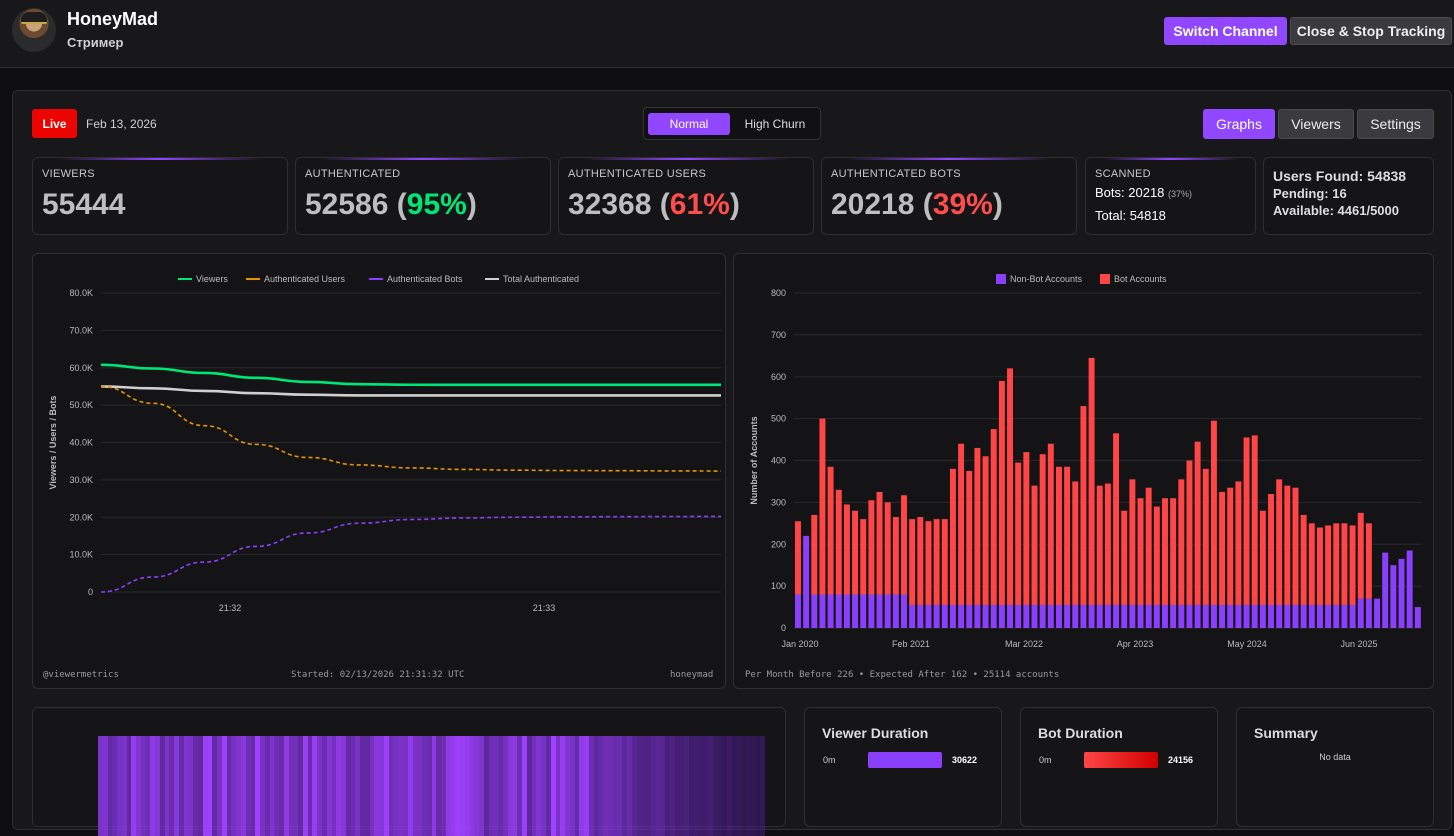  Describe the element at coordinates (686, 196) in the screenshot. I see `stat-authenticated-users: AUTHENTICATED USERS 32368 (61%)` at that location.